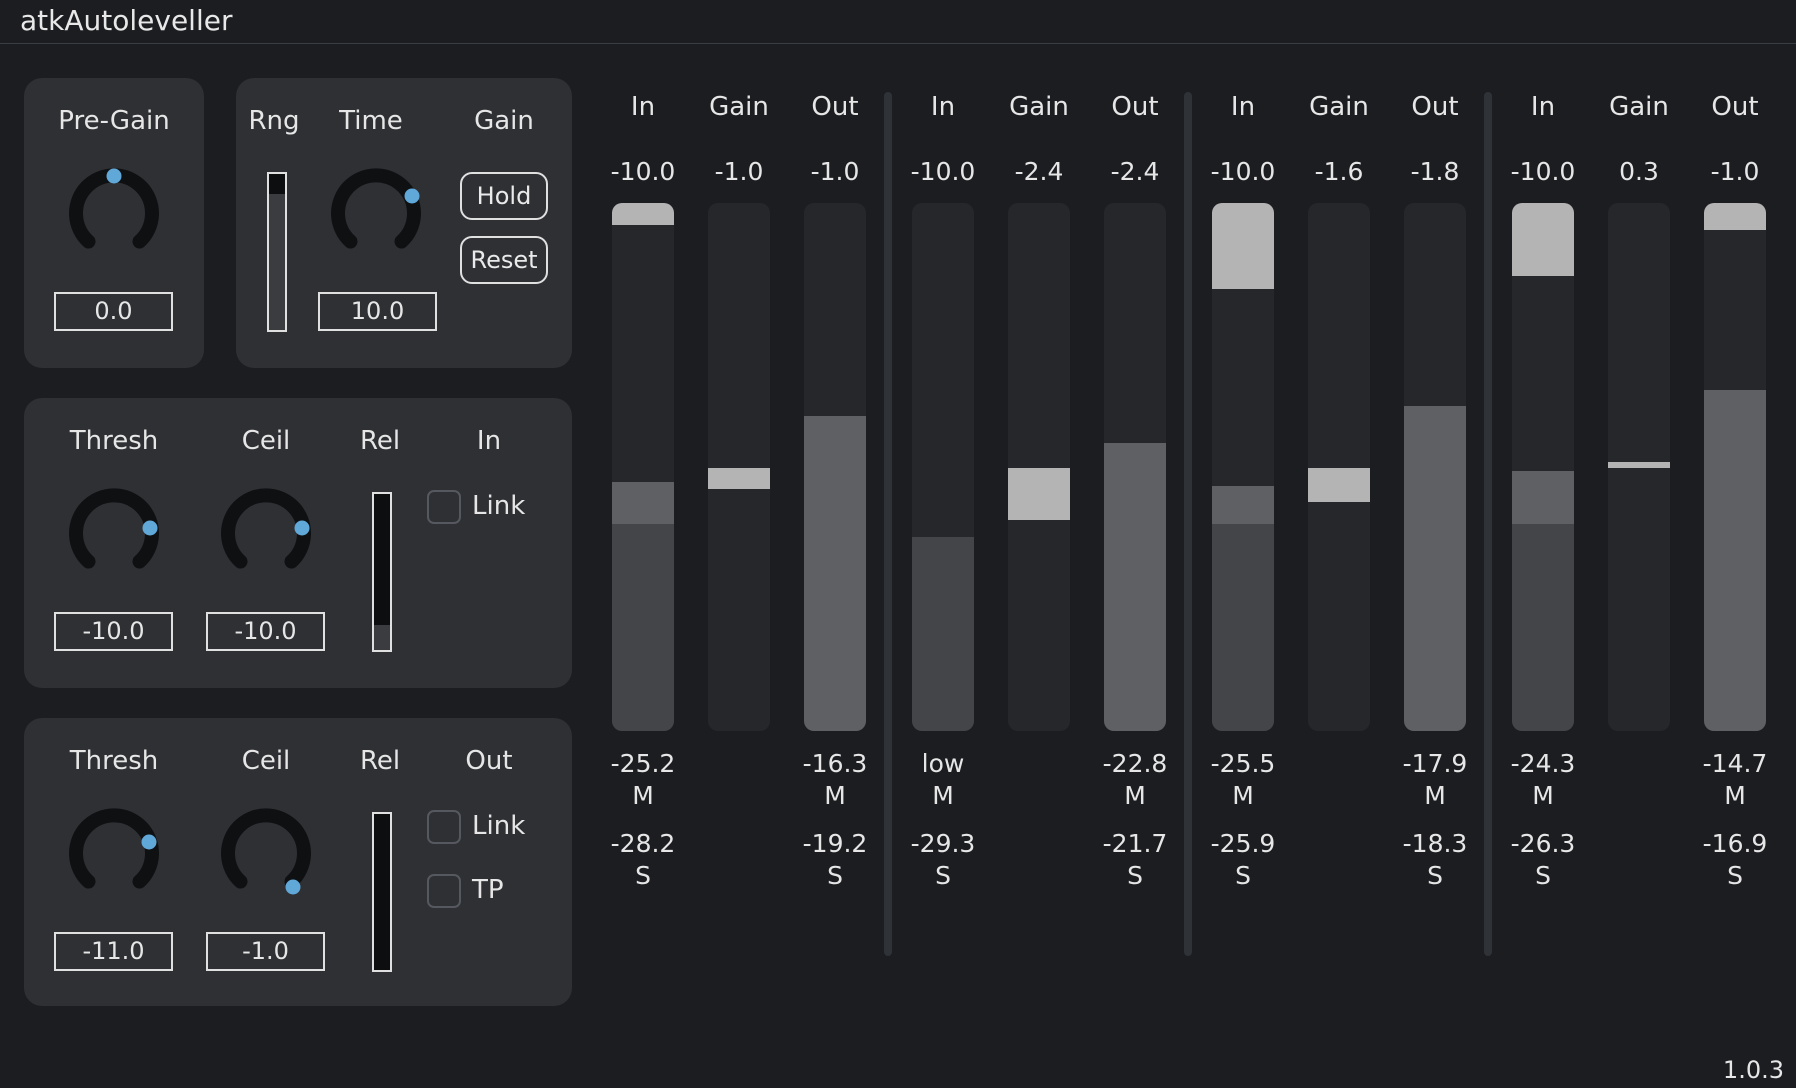  I want to click on gain-label: Gain, so click(504, 121).